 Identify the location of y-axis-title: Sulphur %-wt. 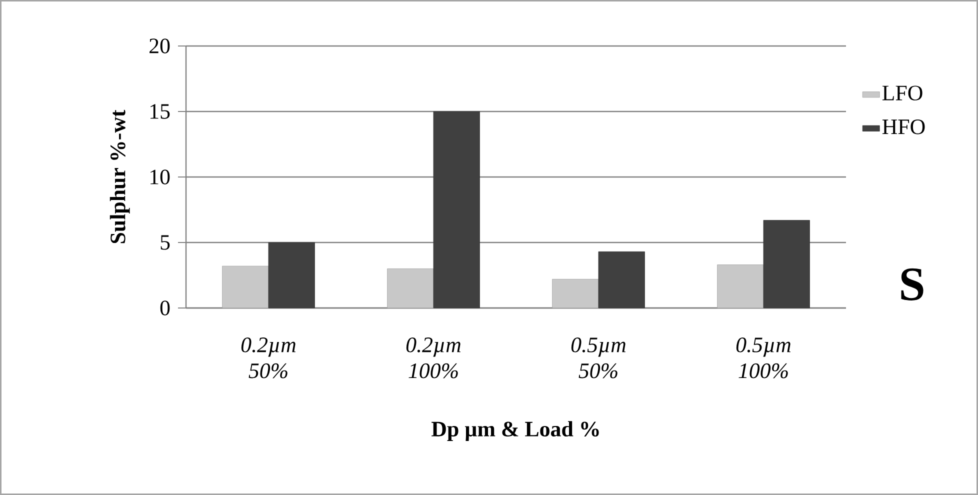
(120, 177).